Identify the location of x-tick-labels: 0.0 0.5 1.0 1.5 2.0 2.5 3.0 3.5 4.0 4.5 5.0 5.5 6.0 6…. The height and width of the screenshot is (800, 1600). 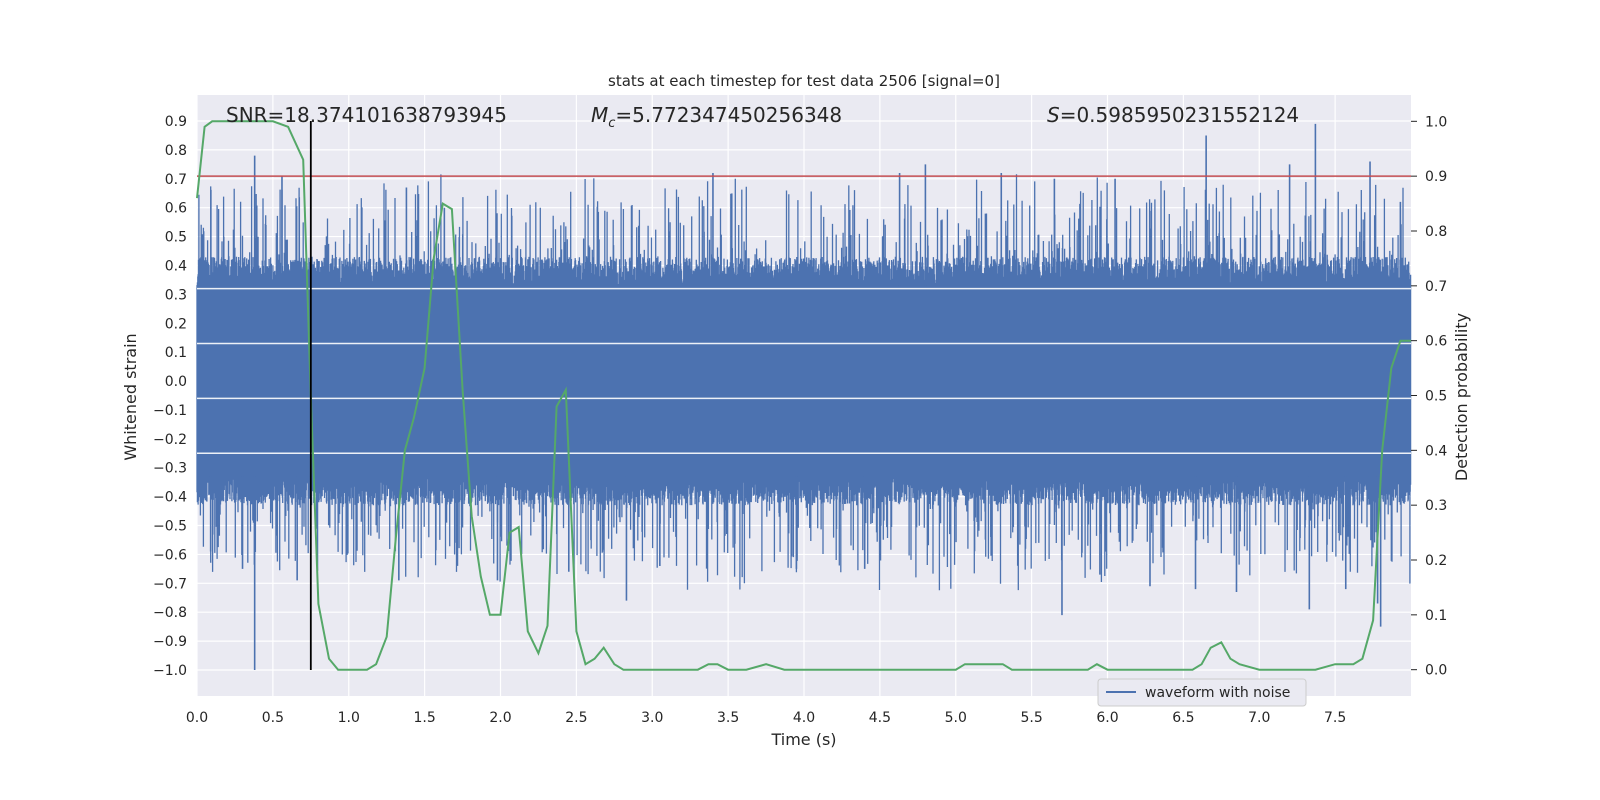
(766, 718).